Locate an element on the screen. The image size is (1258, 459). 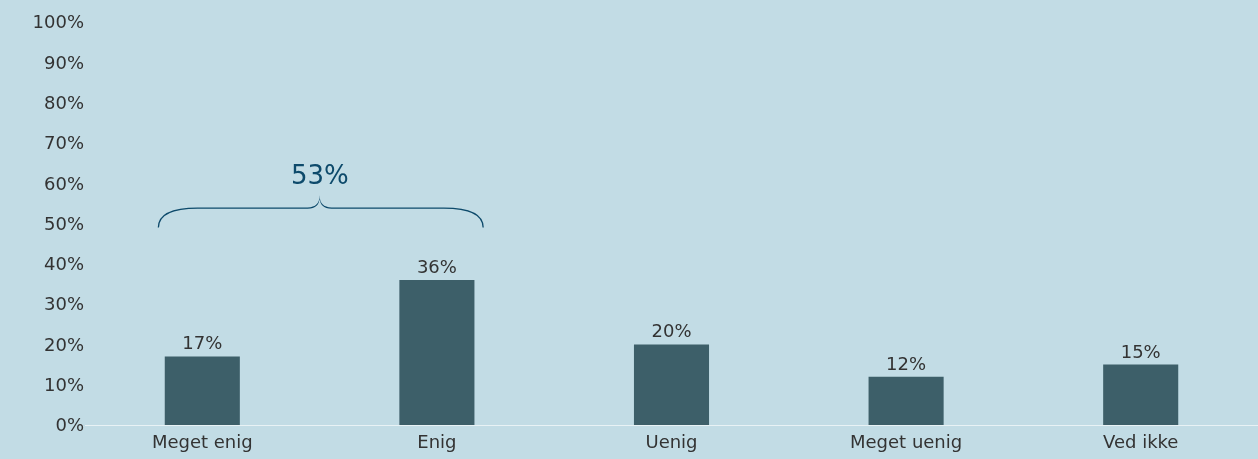
y-tick-label: 60% is located at coordinates (63, 183).